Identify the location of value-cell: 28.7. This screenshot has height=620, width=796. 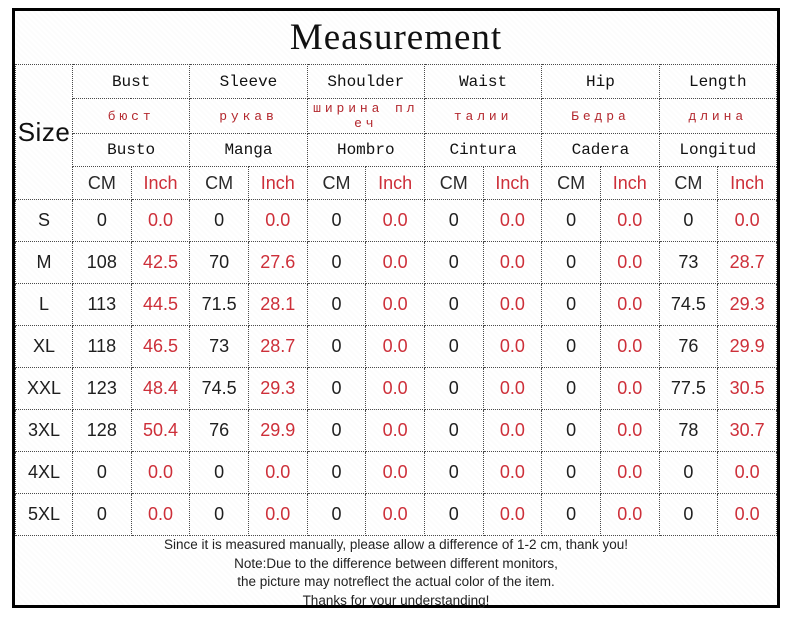
(747, 262).